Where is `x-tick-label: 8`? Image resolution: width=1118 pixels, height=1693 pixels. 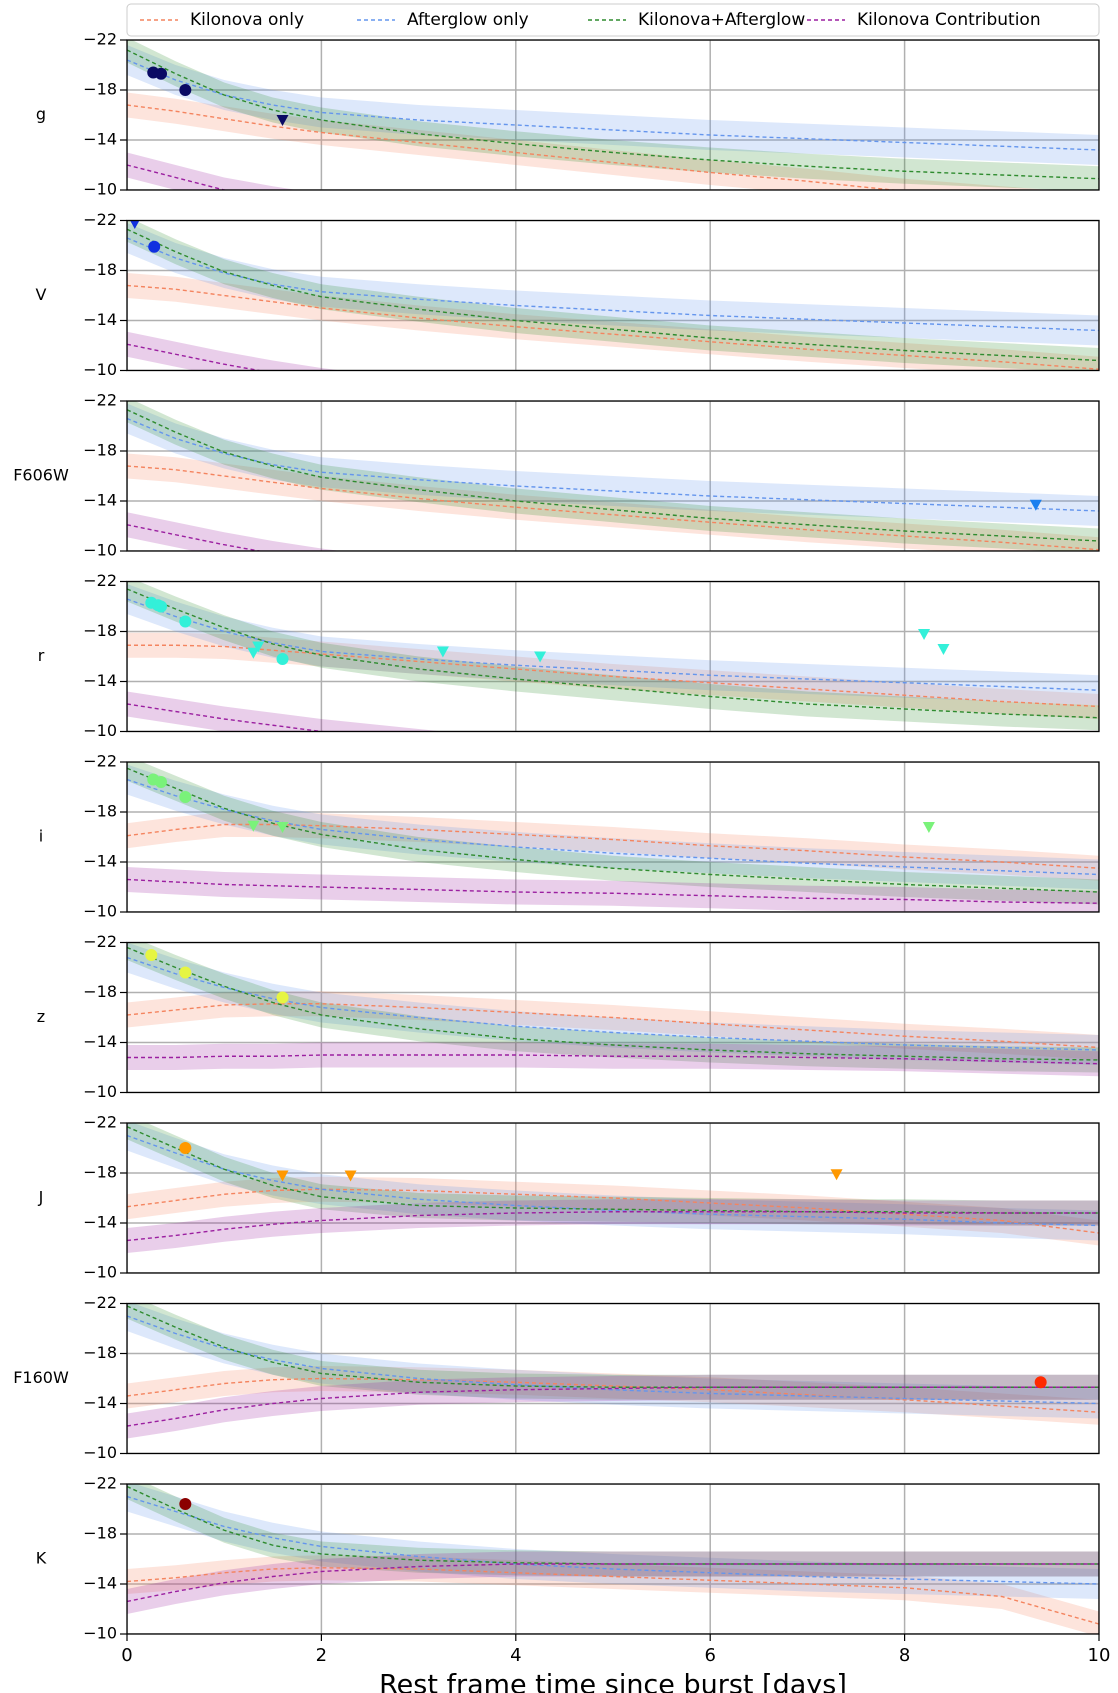
x-tick-label: 8 is located at coordinates (904, 1655).